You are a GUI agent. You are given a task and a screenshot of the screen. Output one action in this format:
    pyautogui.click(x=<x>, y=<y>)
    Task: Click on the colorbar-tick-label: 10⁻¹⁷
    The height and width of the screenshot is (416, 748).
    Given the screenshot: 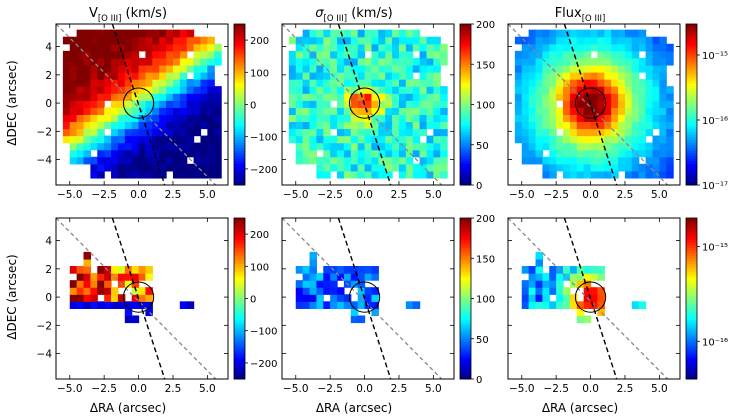 What is the action you would take?
    pyautogui.click(x=715, y=186)
    